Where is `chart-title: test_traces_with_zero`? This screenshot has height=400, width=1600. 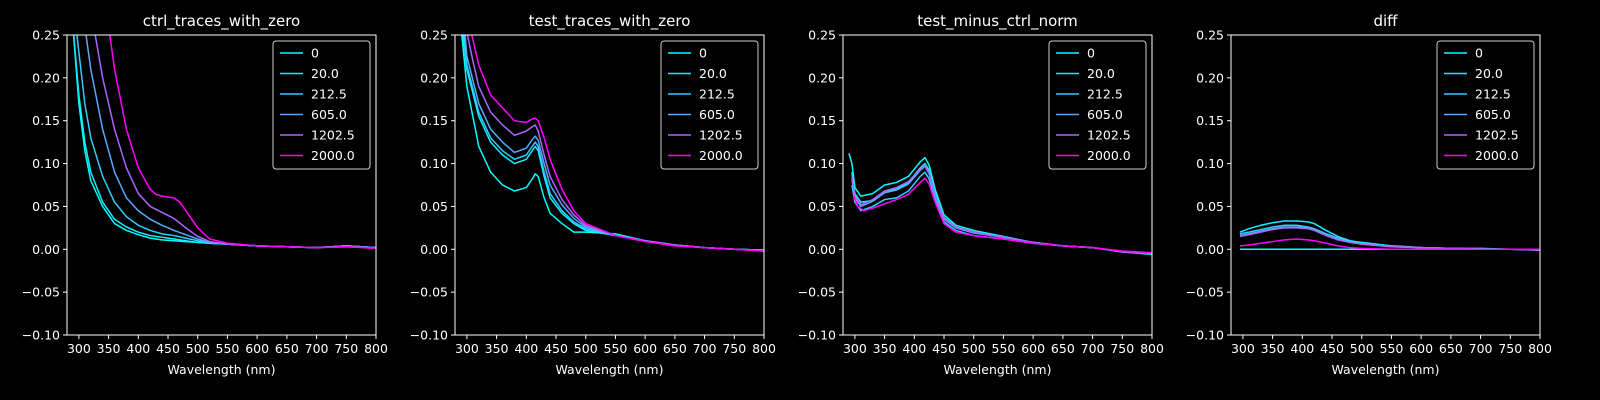
chart-title: test_traces_with_zero is located at coordinates (610, 21).